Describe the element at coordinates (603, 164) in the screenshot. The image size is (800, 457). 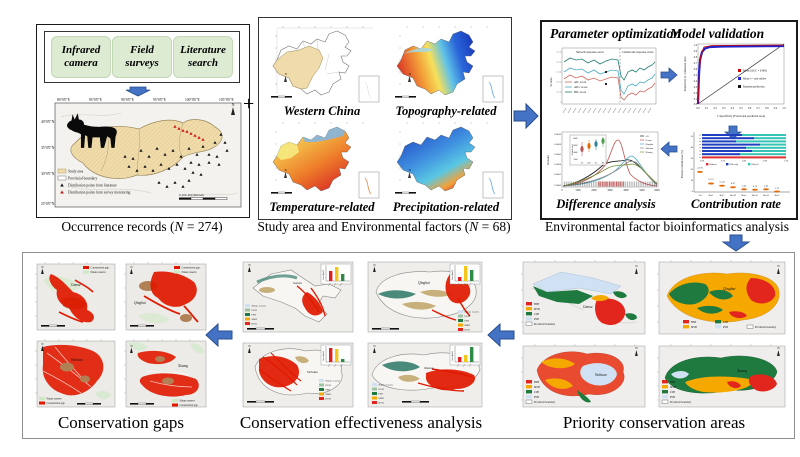
I see `svg-text: XZ` at that location.